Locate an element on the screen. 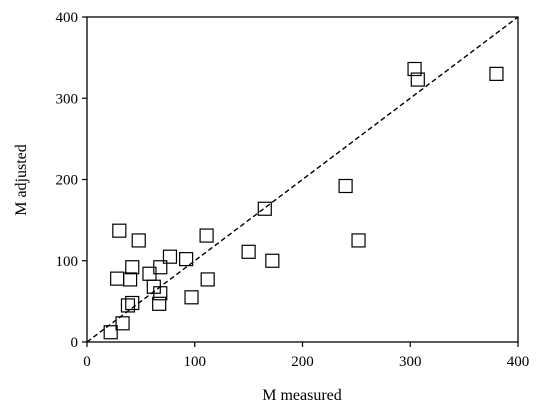 The width and height of the screenshot is (550, 413). y-axis-ticks: 0 100 200 300 400 is located at coordinates (71, 180).